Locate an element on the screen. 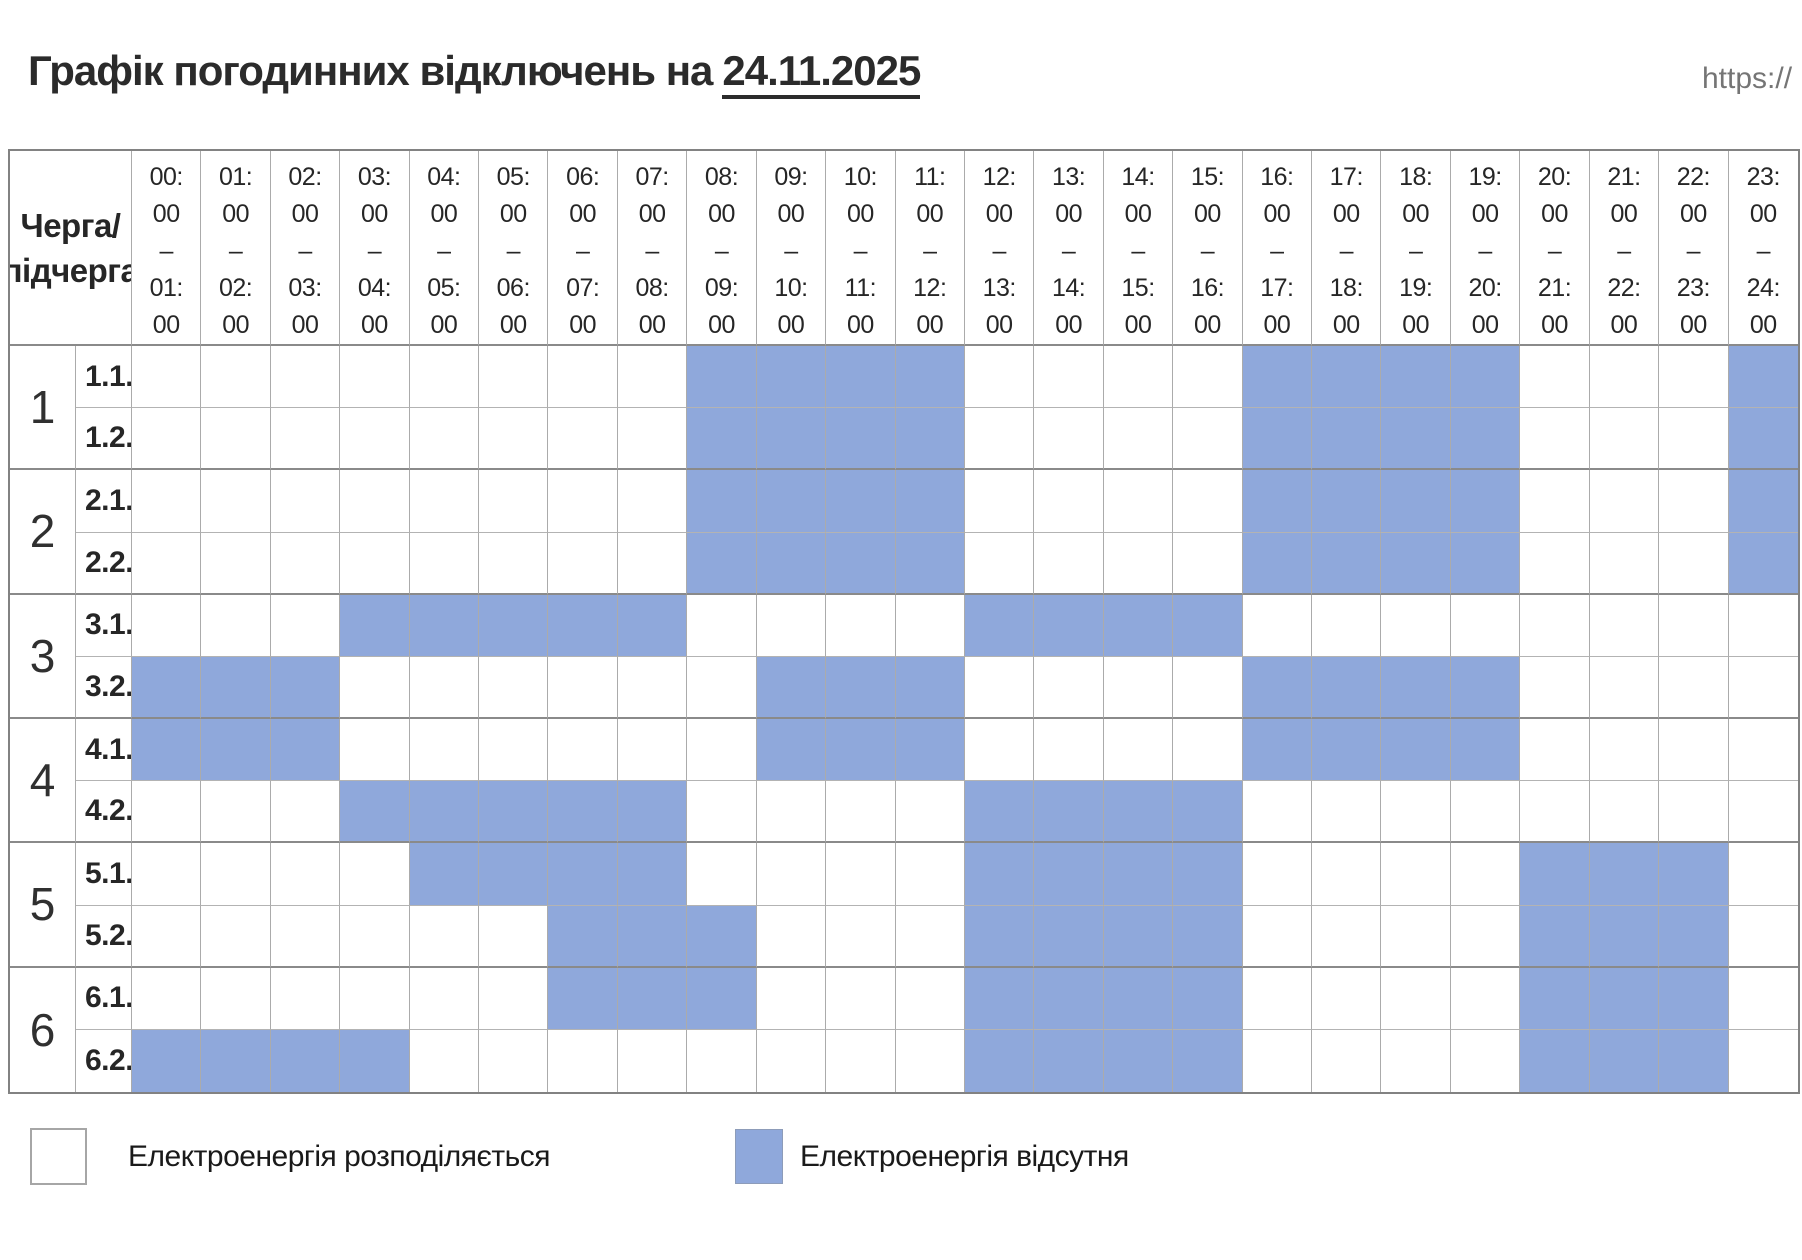 The width and height of the screenshot is (1802, 1260). hour-header: 03: 00–04: 00 is located at coordinates (375, 248).